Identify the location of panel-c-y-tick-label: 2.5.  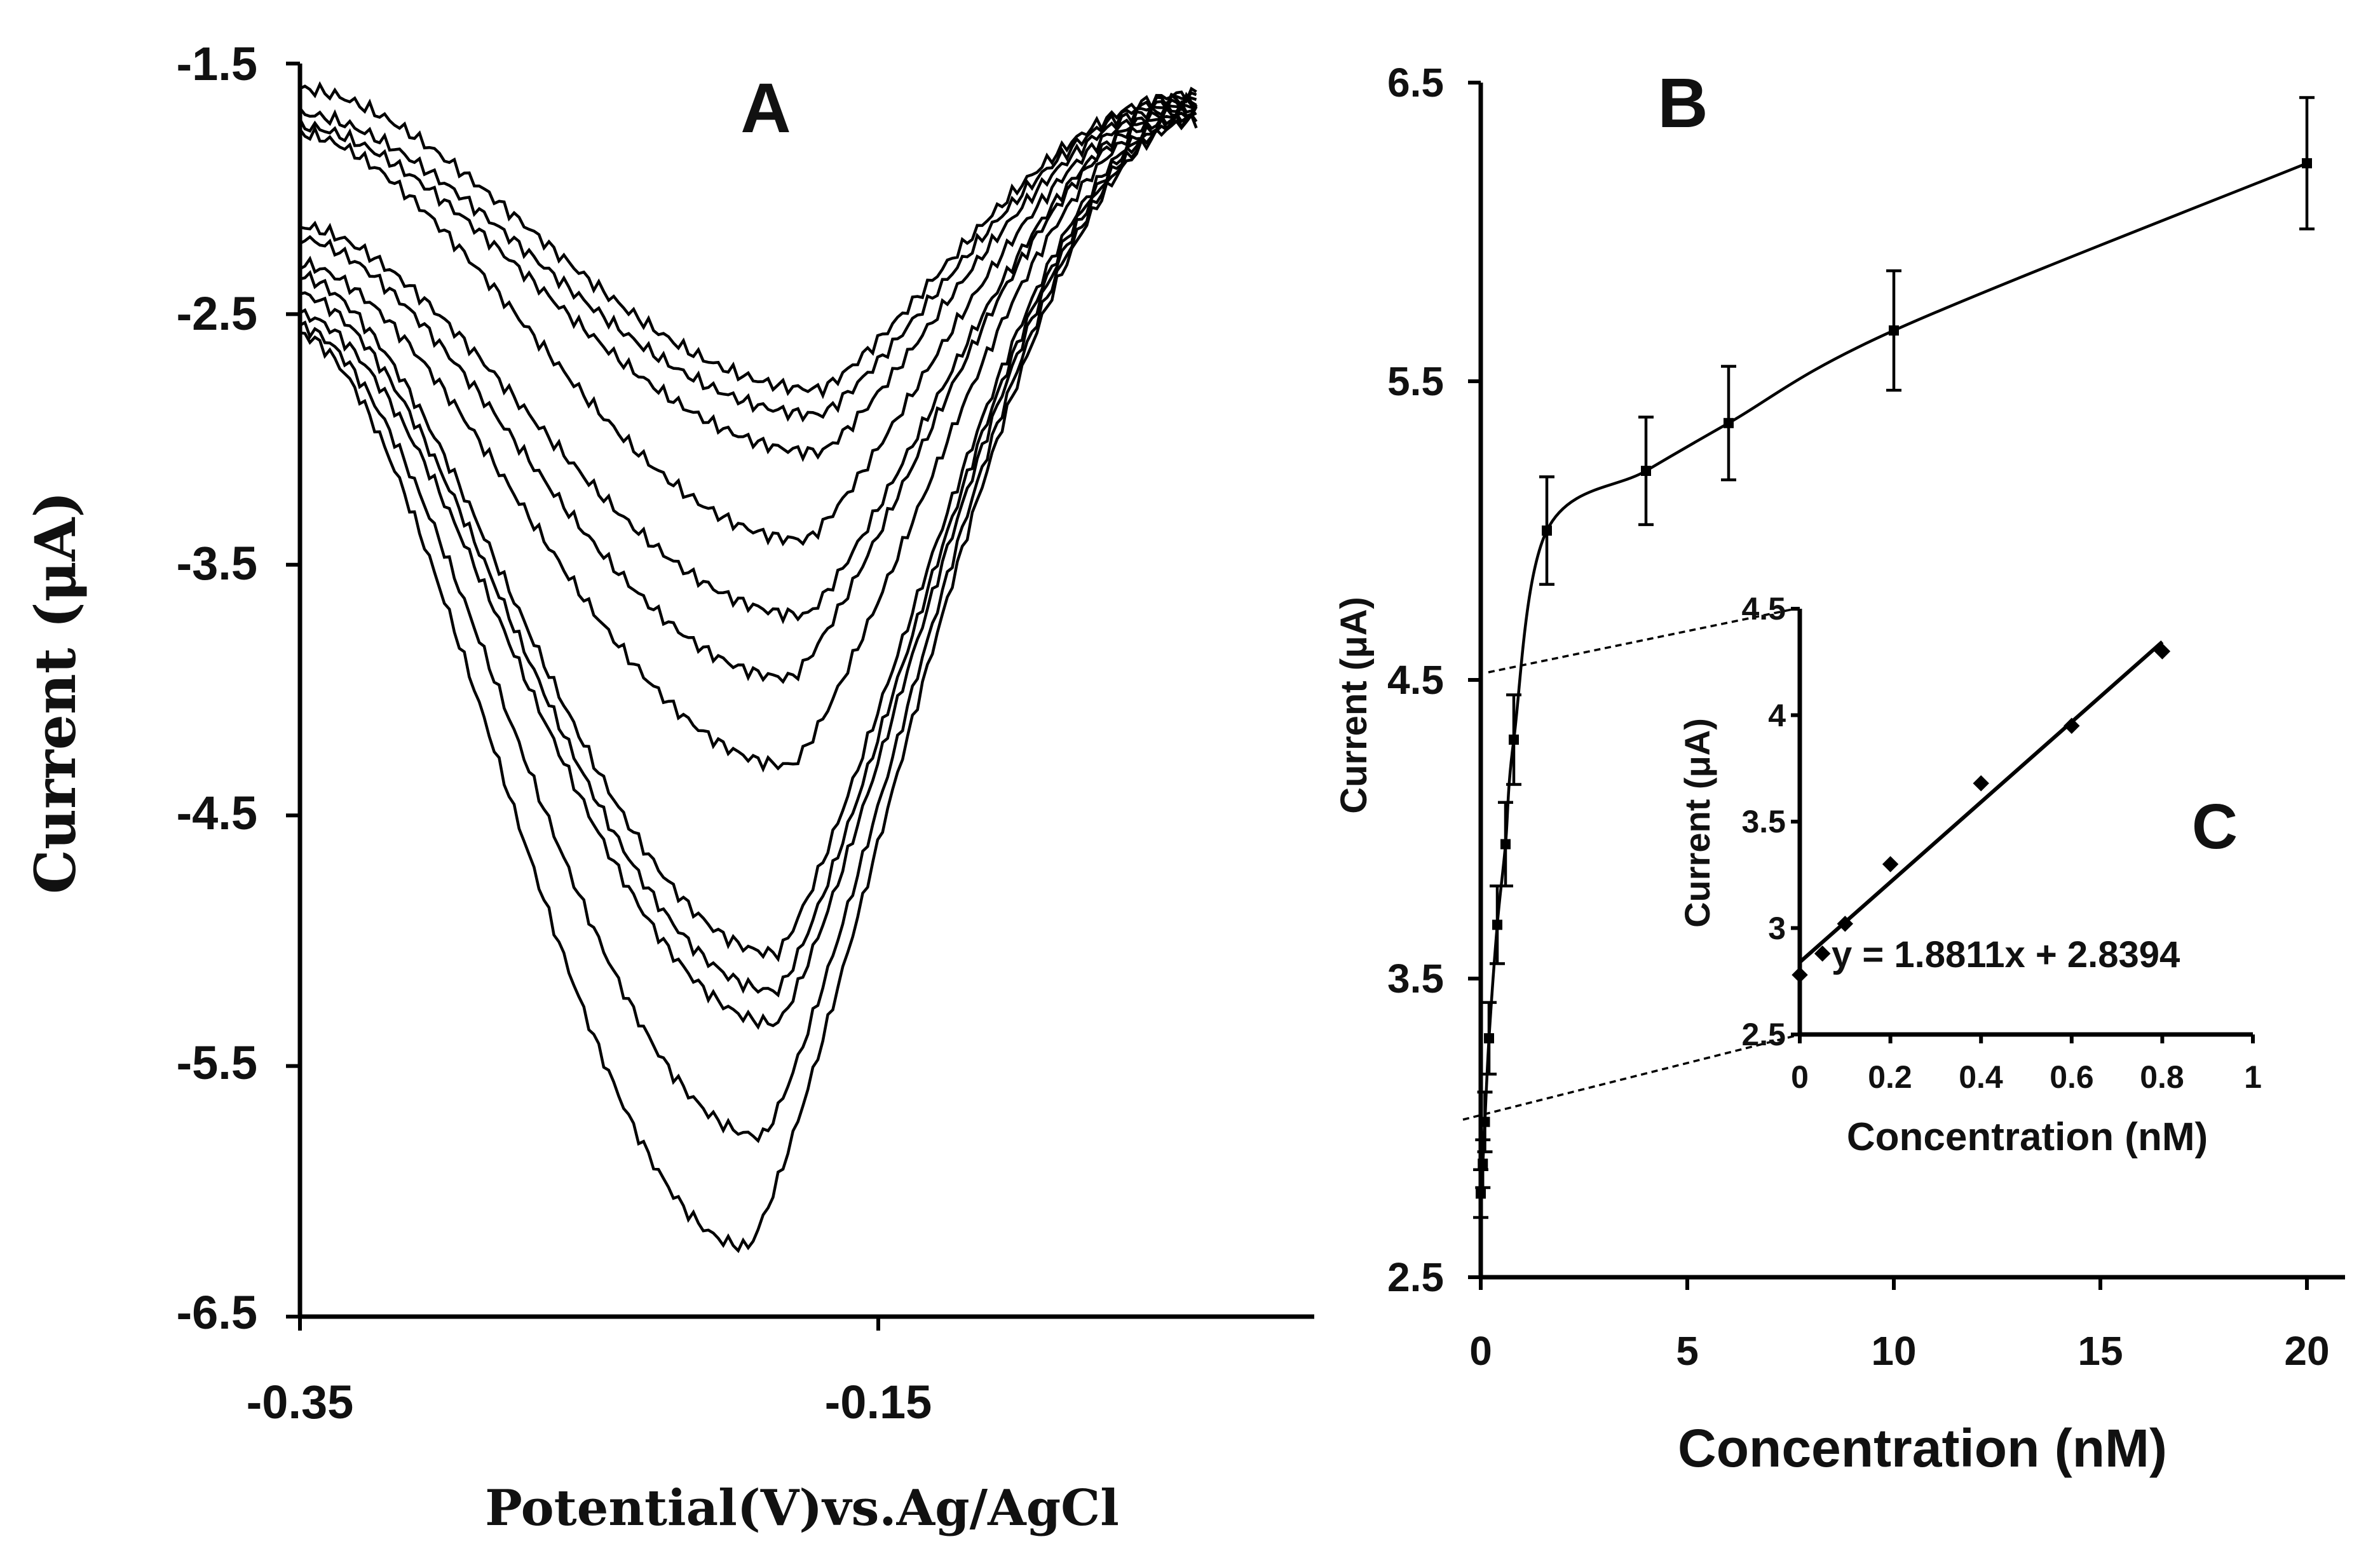
(1763, 1034).